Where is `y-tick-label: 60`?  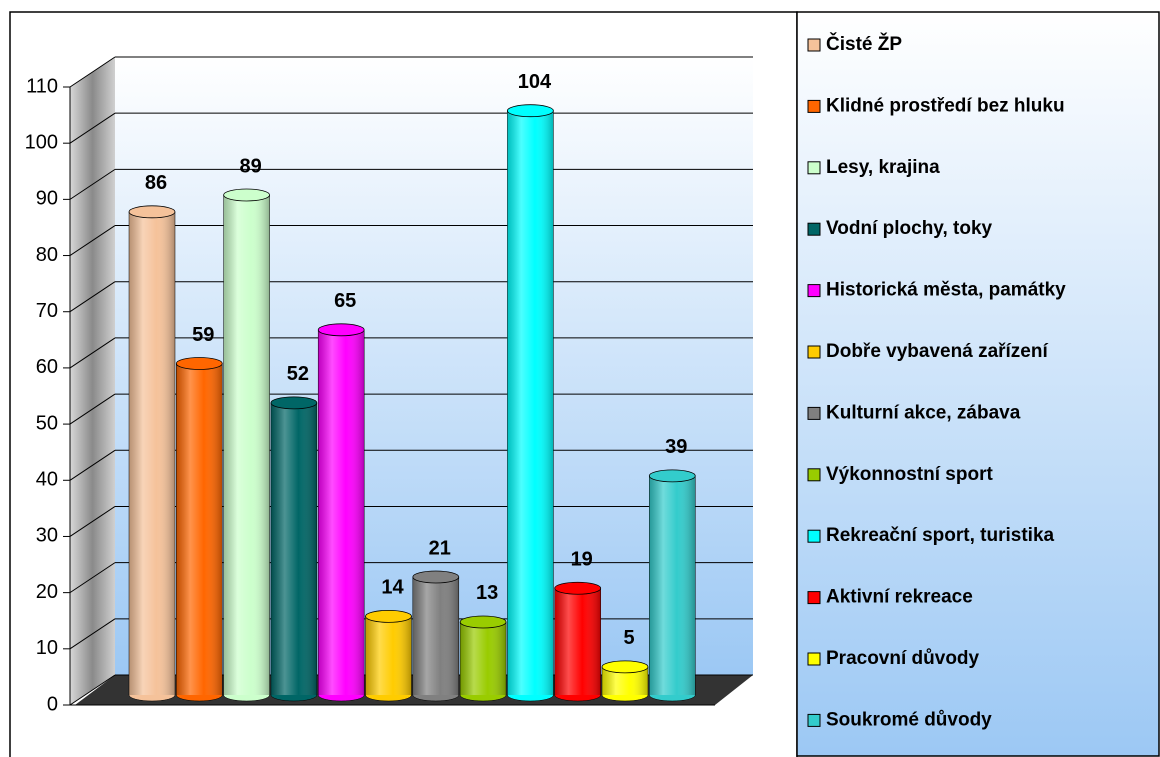
y-tick-label: 60 is located at coordinates (47, 367).